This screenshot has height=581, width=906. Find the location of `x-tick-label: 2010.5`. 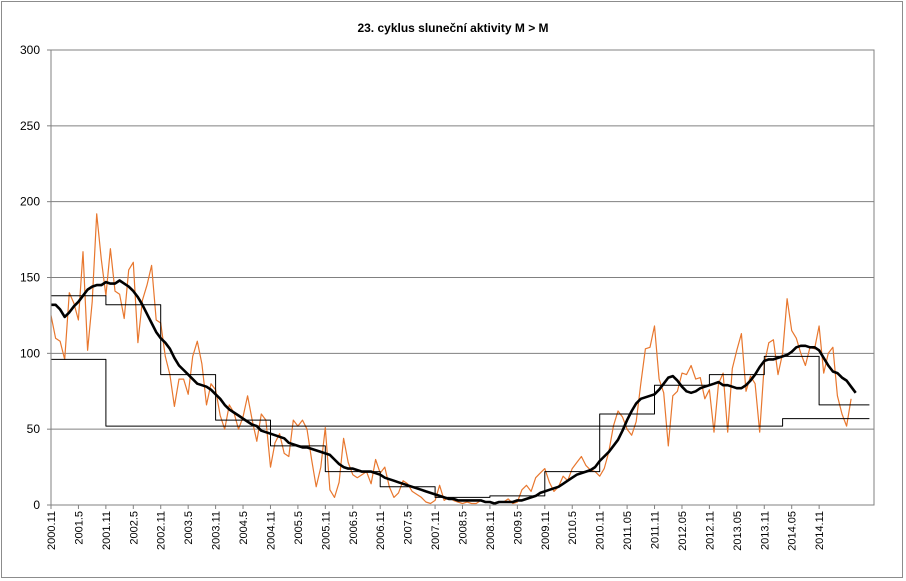

x-tick-label: 2010.5 is located at coordinates (573, 528).